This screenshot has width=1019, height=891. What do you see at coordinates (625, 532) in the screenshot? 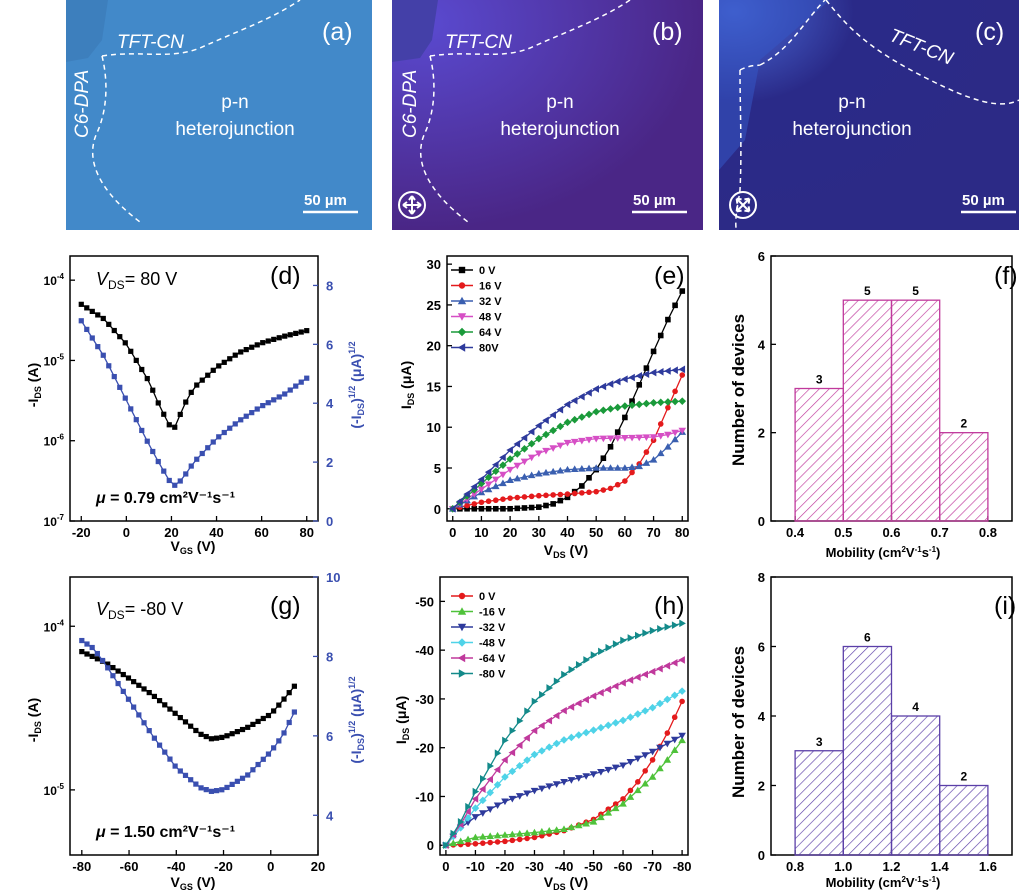
I see `x-tick-label: 60` at bounding box center [625, 532].